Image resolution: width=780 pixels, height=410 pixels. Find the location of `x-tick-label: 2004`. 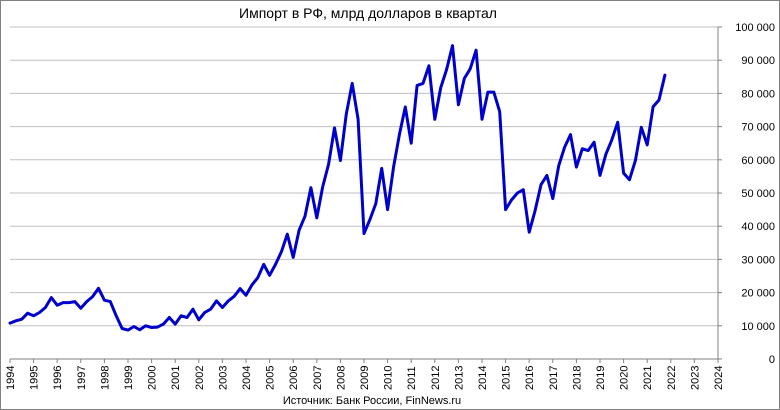

x-tick-label: 2004 is located at coordinates (247, 378).